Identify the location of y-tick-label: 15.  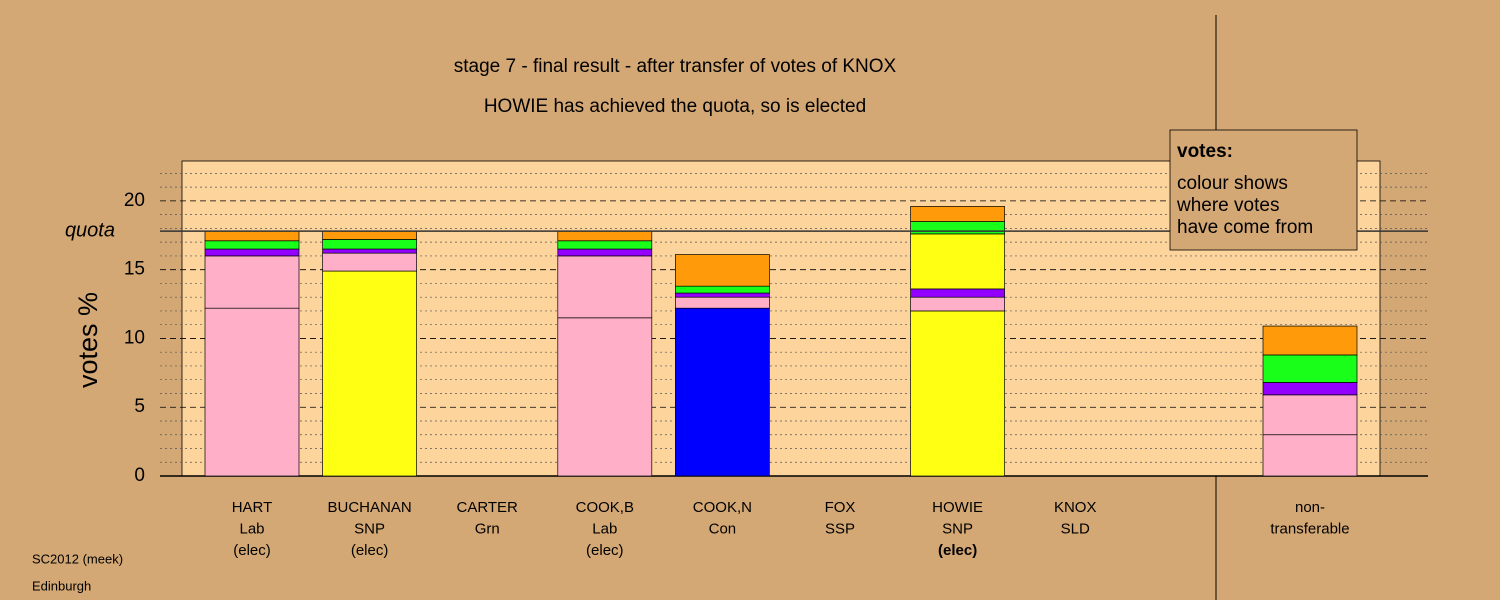
(134, 269).